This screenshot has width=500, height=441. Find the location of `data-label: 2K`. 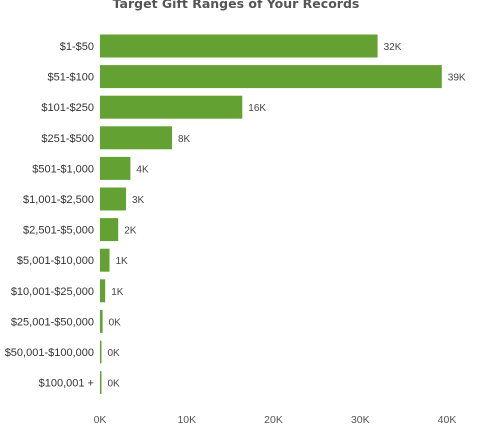

data-label: 2K is located at coordinates (130, 231).